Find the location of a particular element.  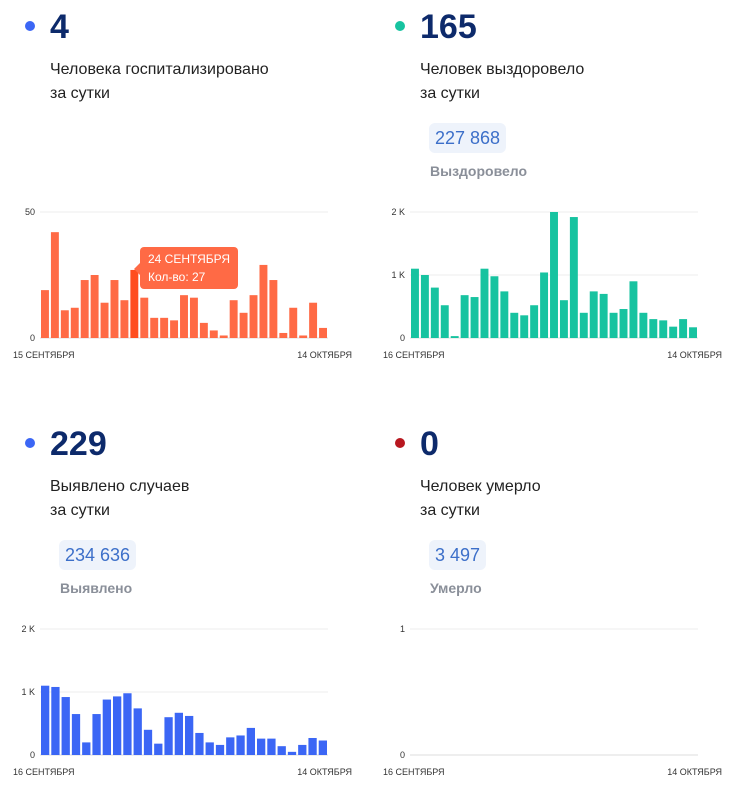

detected-chart: 2 K 1 K 0 16 СЕНТЯБРЯ 14 ОКТЯБРЯ is located at coordinates (176, 707).